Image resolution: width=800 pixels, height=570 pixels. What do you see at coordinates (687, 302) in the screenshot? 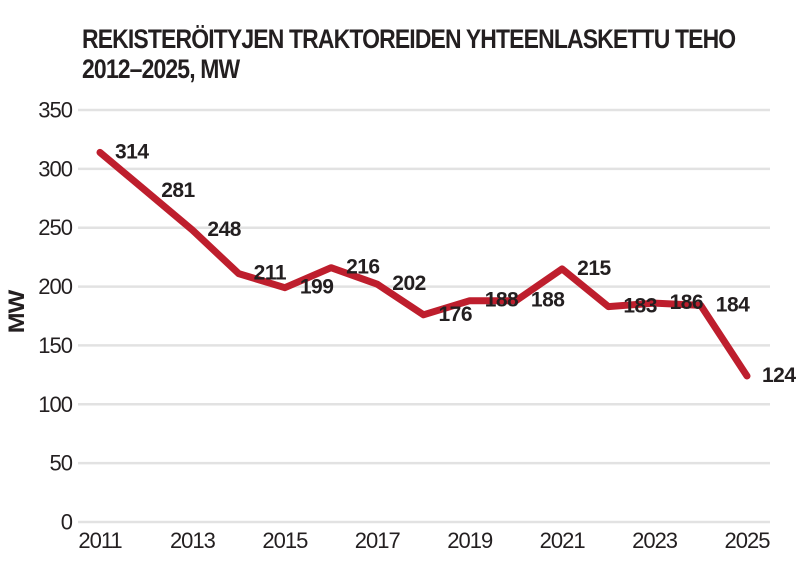
I see `data-point-label: 186` at bounding box center [687, 302].